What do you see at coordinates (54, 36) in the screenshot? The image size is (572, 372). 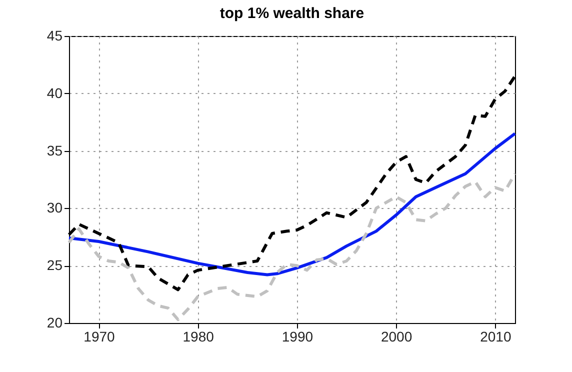 I see `y-tick-label: 45` at bounding box center [54, 36].